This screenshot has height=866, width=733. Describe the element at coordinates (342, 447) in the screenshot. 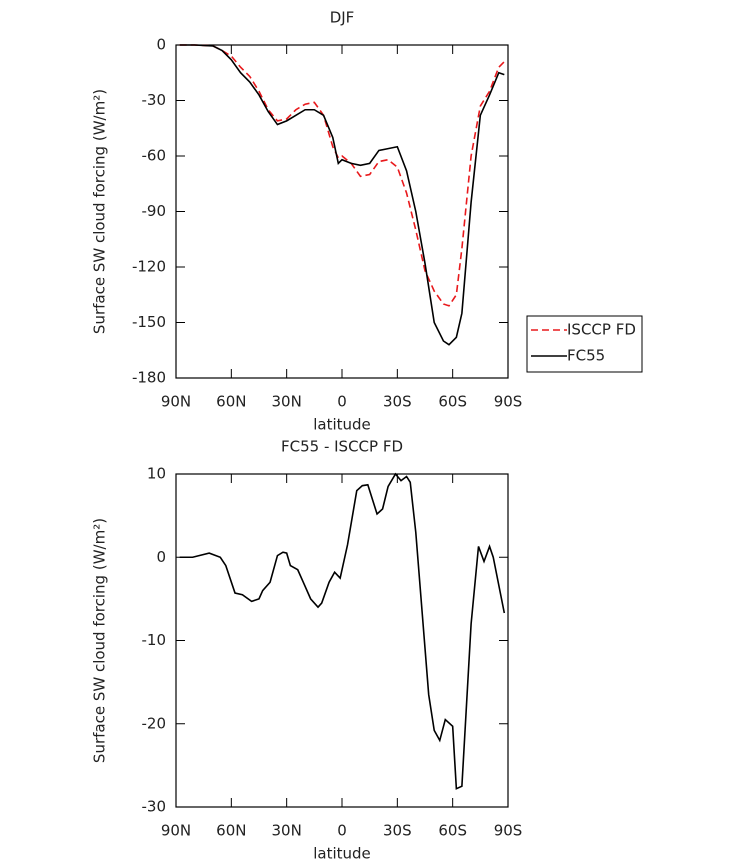

I see `chart-title: FC55 - ISCCP FD` at that location.